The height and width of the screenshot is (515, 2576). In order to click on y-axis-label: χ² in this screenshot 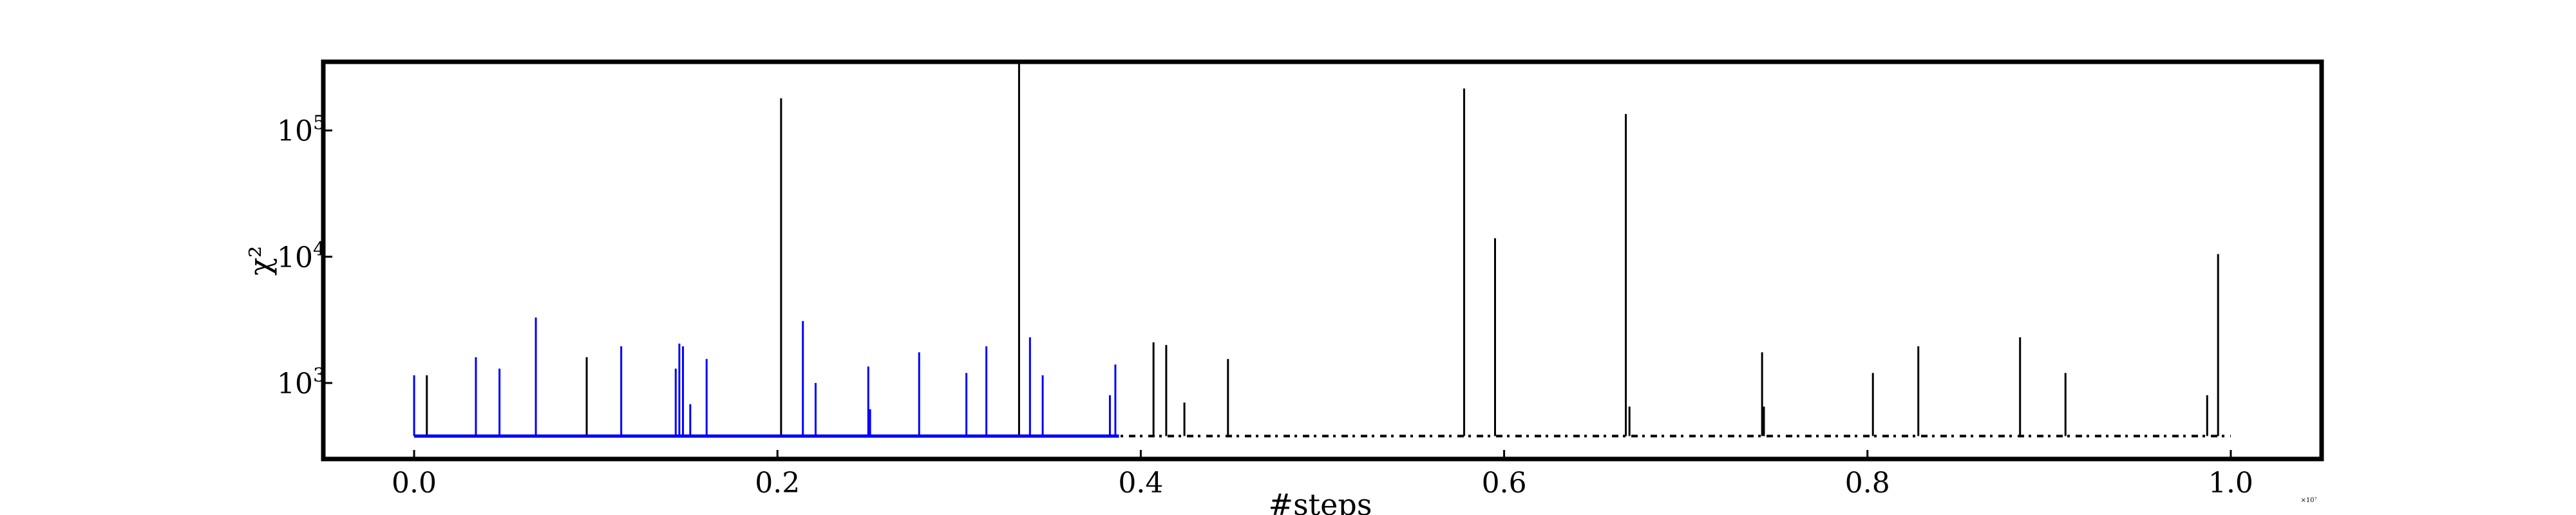, I will do `click(261, 261)`.